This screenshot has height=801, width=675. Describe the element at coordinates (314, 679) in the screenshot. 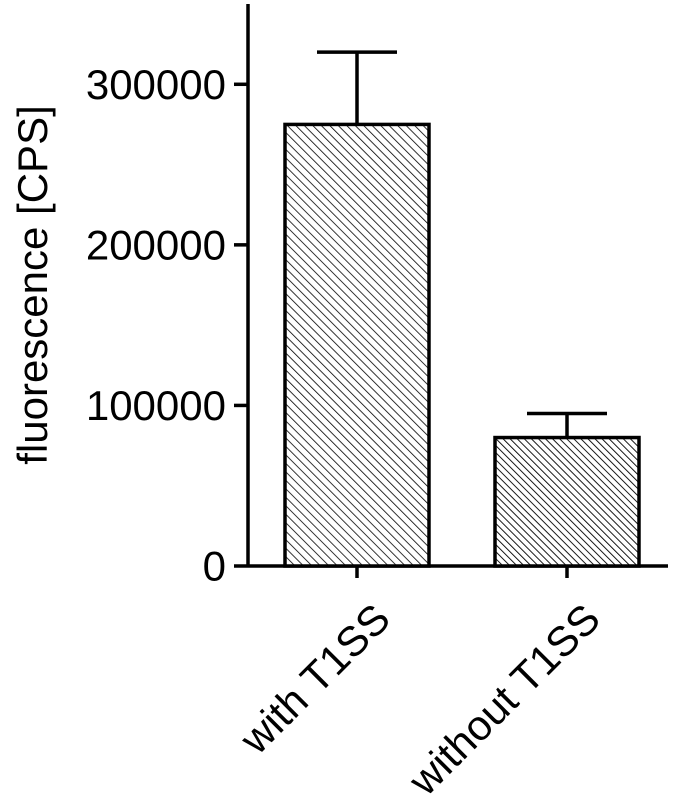

I see `x-tick-label: with T1SS` at that location.